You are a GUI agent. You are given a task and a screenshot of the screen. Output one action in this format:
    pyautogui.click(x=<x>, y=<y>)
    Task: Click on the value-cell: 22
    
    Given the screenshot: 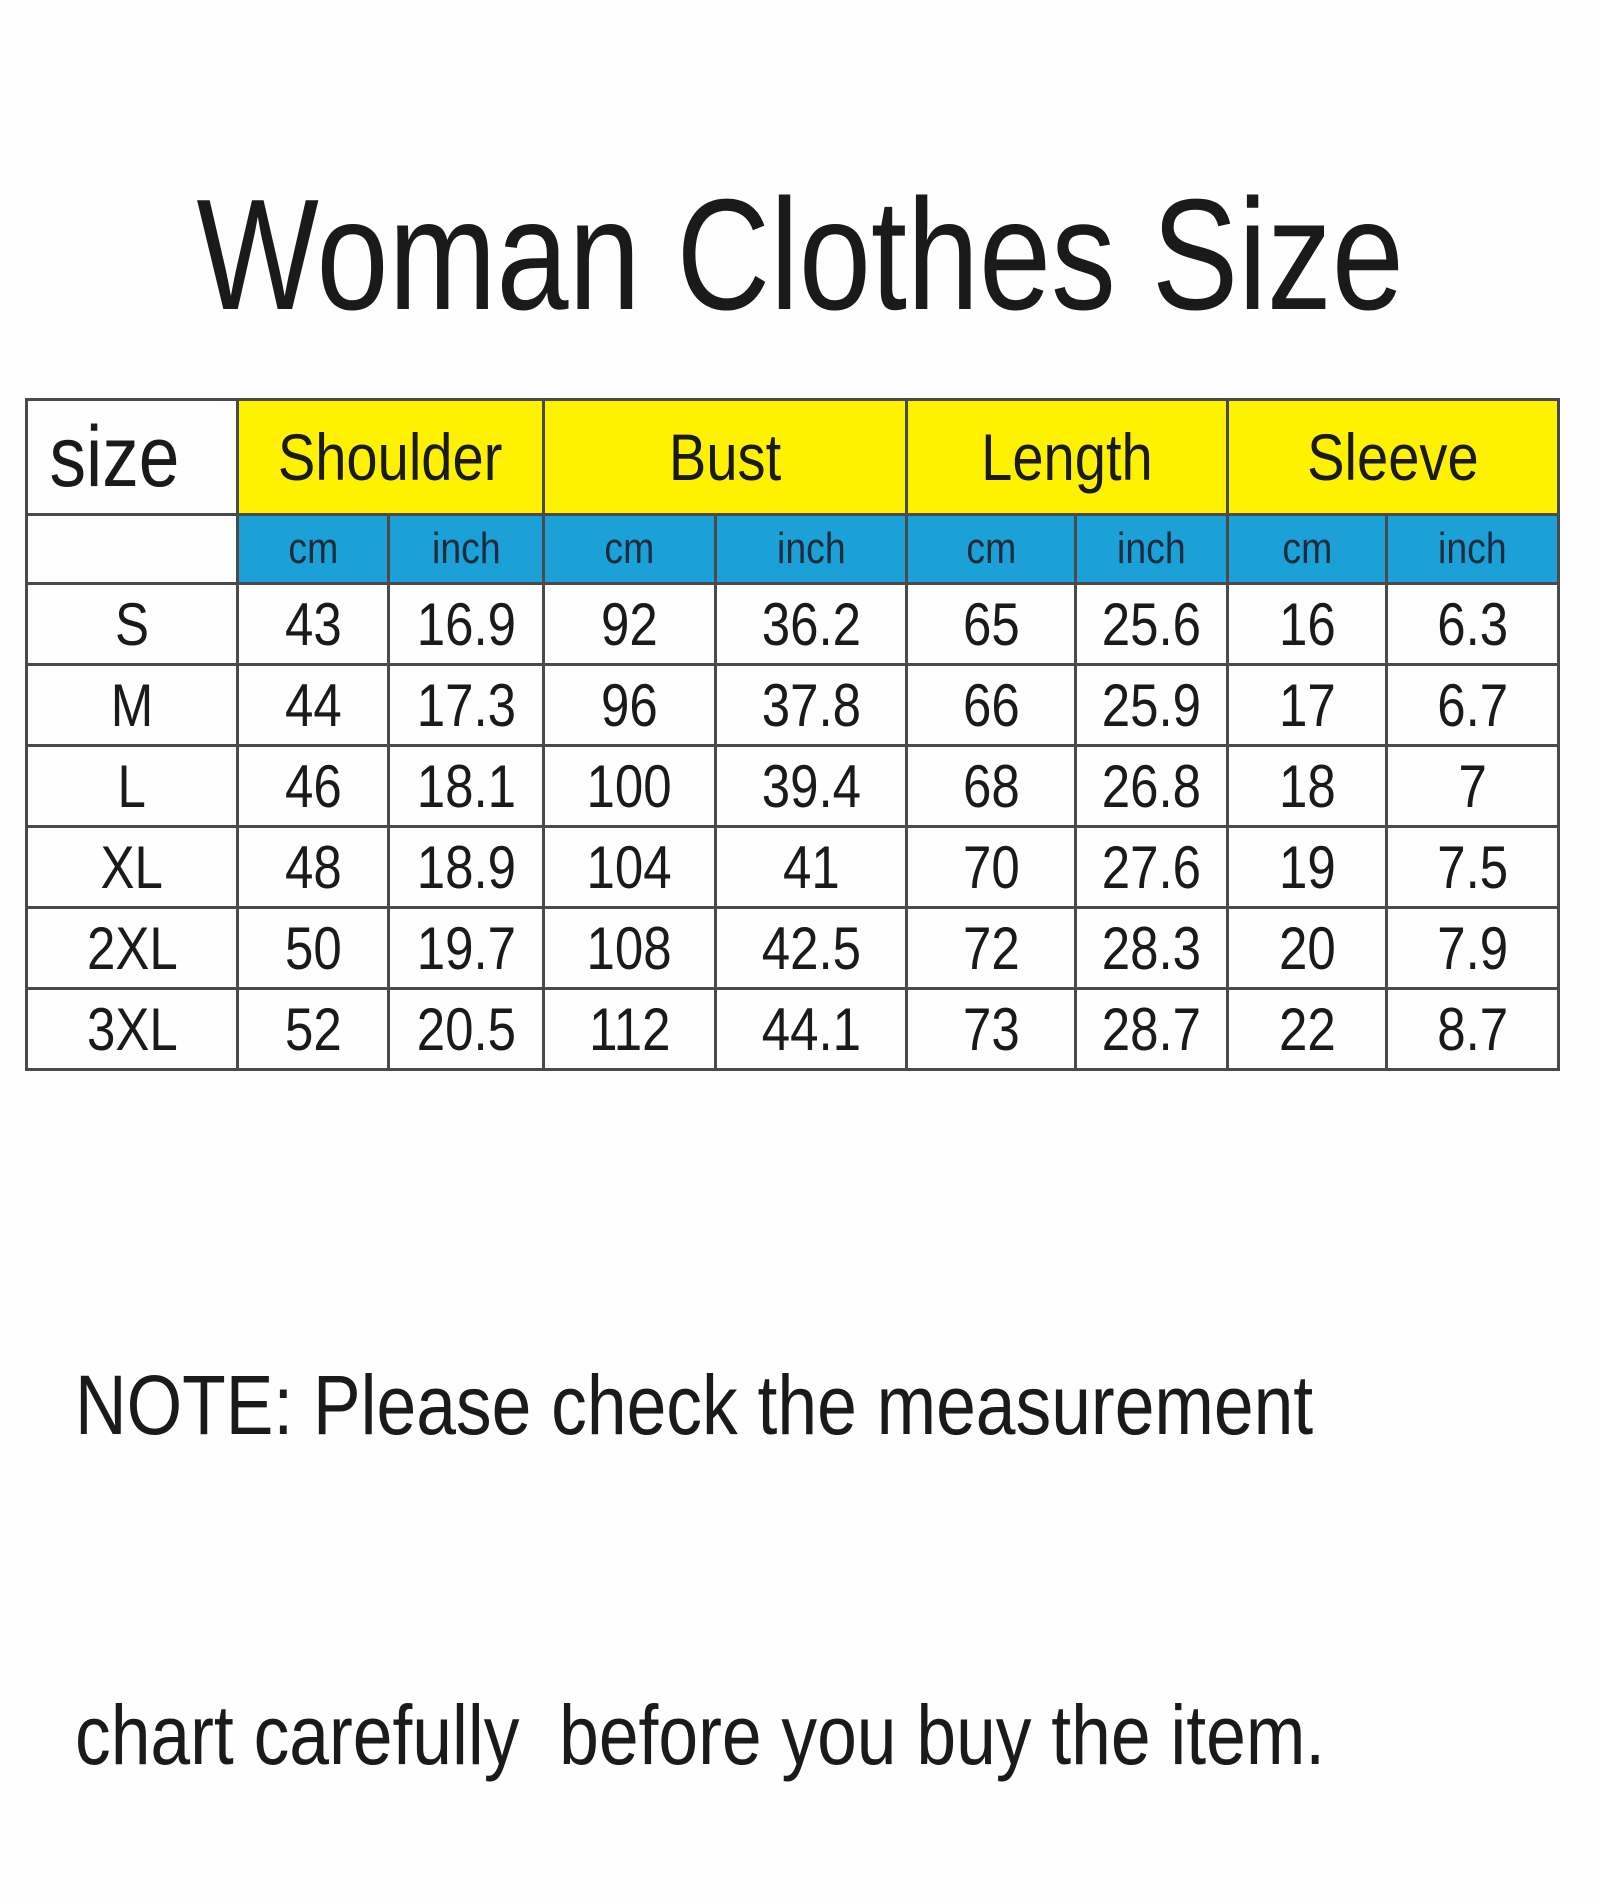 What is the action you would take?
    pyautogui.click(x=1307, y=1029)
    